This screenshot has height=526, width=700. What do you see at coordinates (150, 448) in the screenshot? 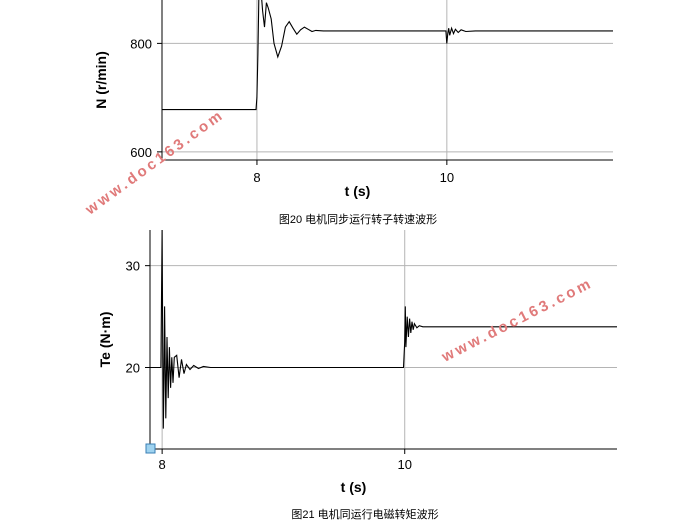
I see `selection-handle` at bounding box center [150, 448].